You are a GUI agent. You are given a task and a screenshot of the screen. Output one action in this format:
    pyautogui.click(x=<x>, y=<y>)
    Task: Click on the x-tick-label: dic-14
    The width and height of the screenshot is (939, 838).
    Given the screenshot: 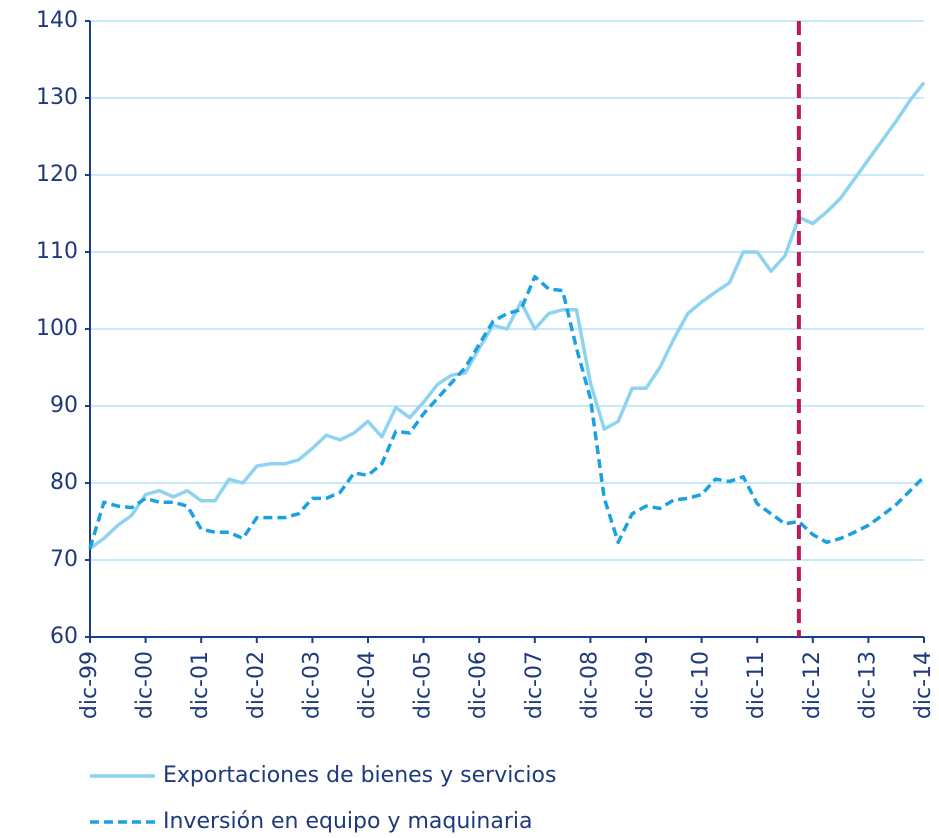 What is the action you would take?
    pyautogui.click(x=923, y=685)
    